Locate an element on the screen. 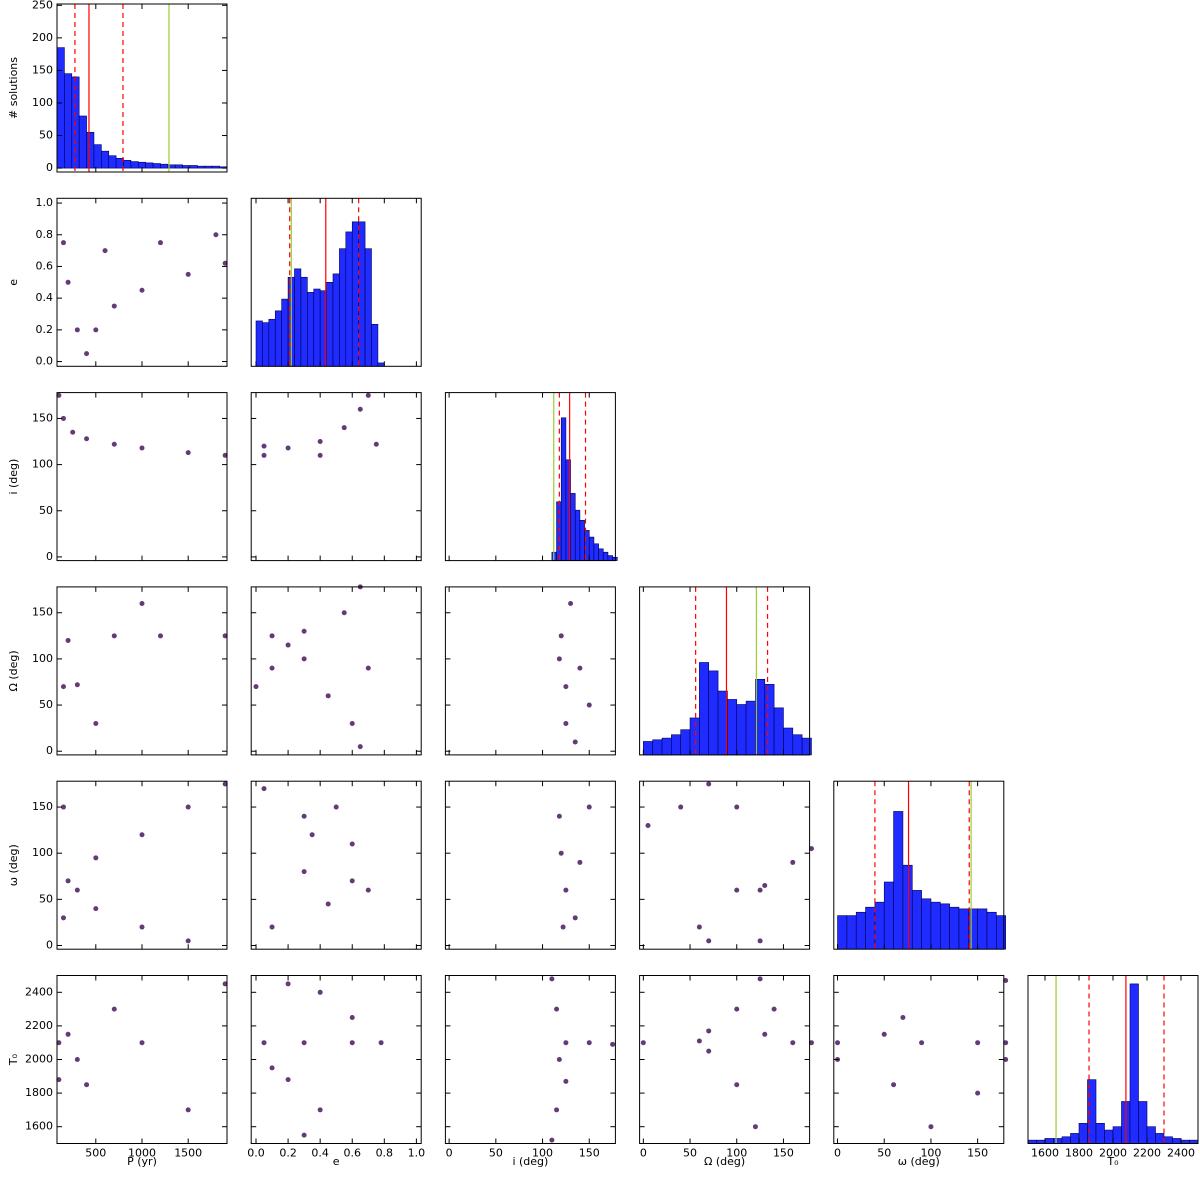 The width and height of the screenshot is (1200, 1180). y-tick-label: 2400 is located at coordinates (39, 991).